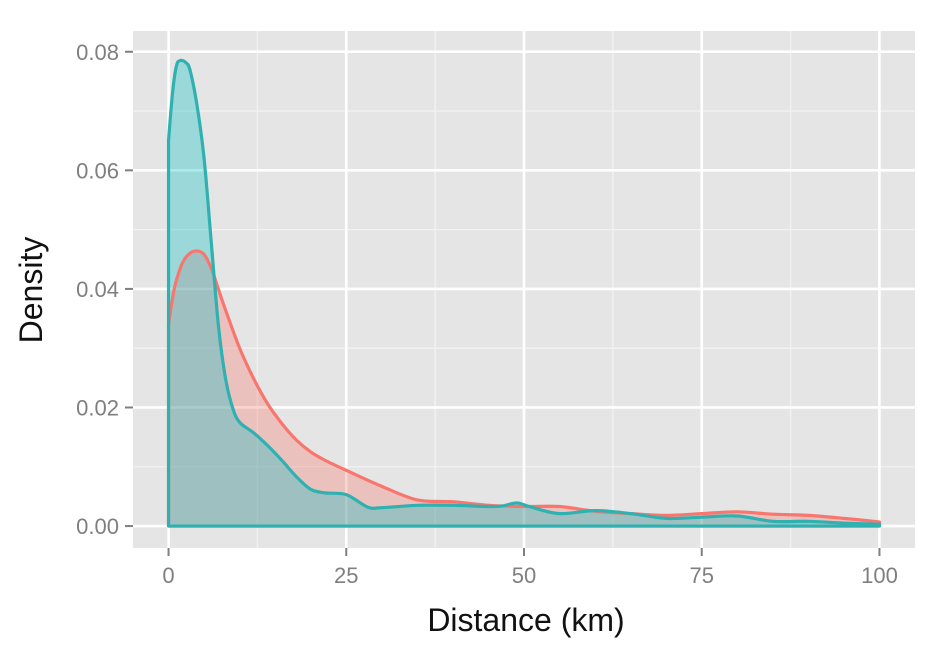  What do you see at coordinates (31, 290) in the screenshot?
I see `y-axis-title: Density` at bounding box center [31, 290].